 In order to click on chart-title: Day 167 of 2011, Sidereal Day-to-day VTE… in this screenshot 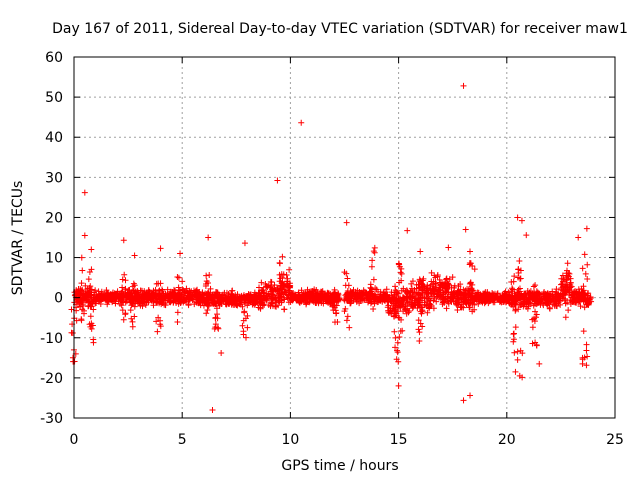, I will do `click(340, 29)`.